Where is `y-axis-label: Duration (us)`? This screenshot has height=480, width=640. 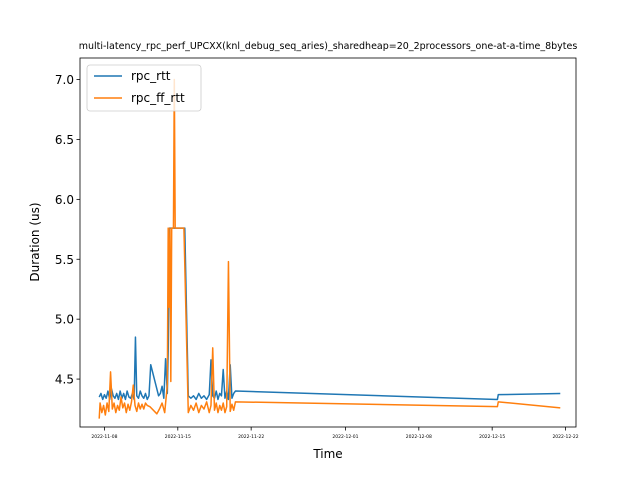 y-axis-label: Duration (us) is located at coordinates (35, 241).